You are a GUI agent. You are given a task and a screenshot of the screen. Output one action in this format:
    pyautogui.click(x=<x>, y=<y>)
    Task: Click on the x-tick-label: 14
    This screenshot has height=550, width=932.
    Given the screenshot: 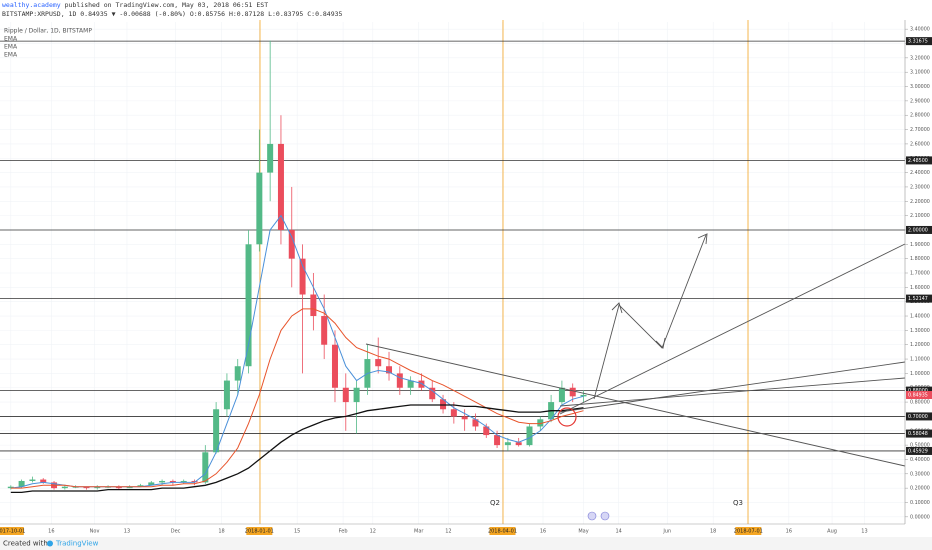 What is the action you would take?
    pyautogui.click(x=618, y=532)
    